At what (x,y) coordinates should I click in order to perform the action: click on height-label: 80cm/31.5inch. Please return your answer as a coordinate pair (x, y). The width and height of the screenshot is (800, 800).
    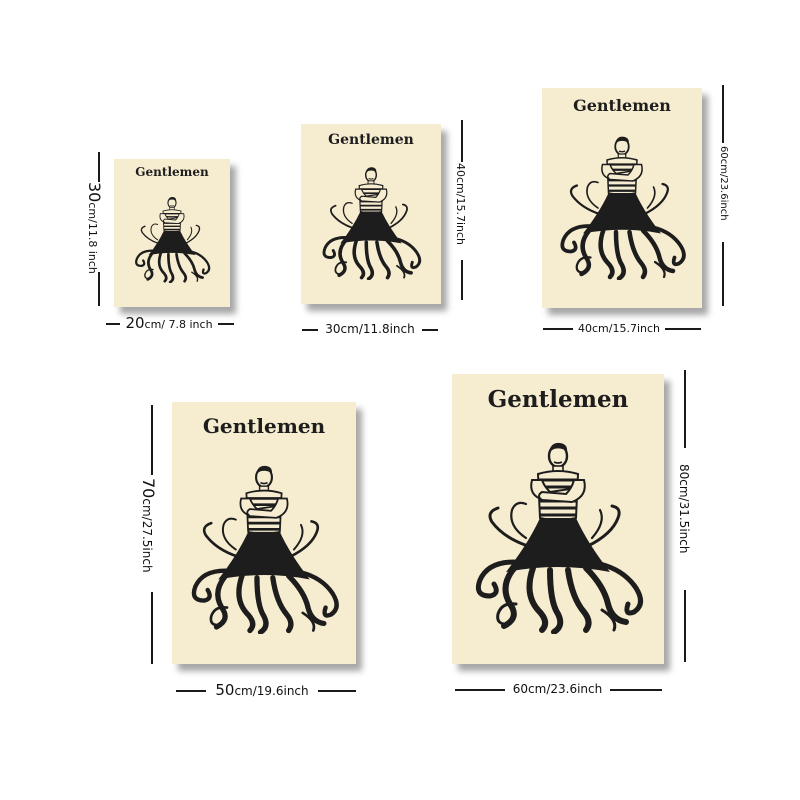
    Looking at the image, I should click on (684, 508).